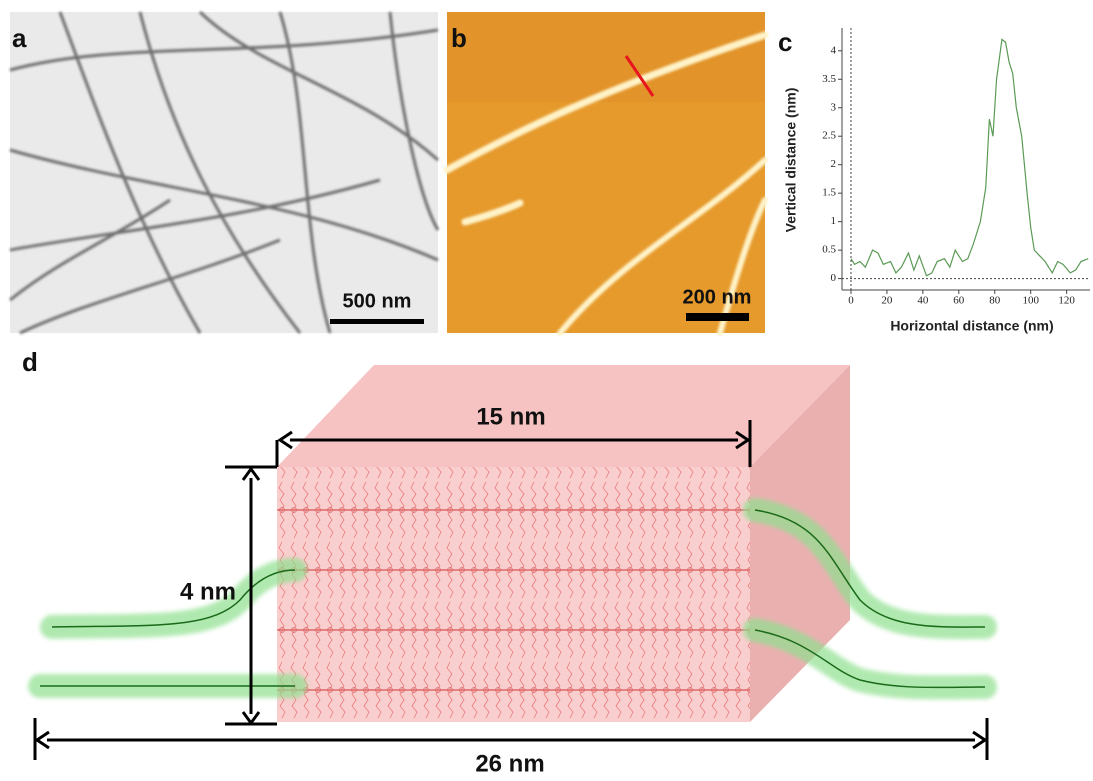 The height and width of the screenshot is (781, 1093). Describe the element at coordinates (606, 174) in the screenshot. I see `afm-image` at that location.